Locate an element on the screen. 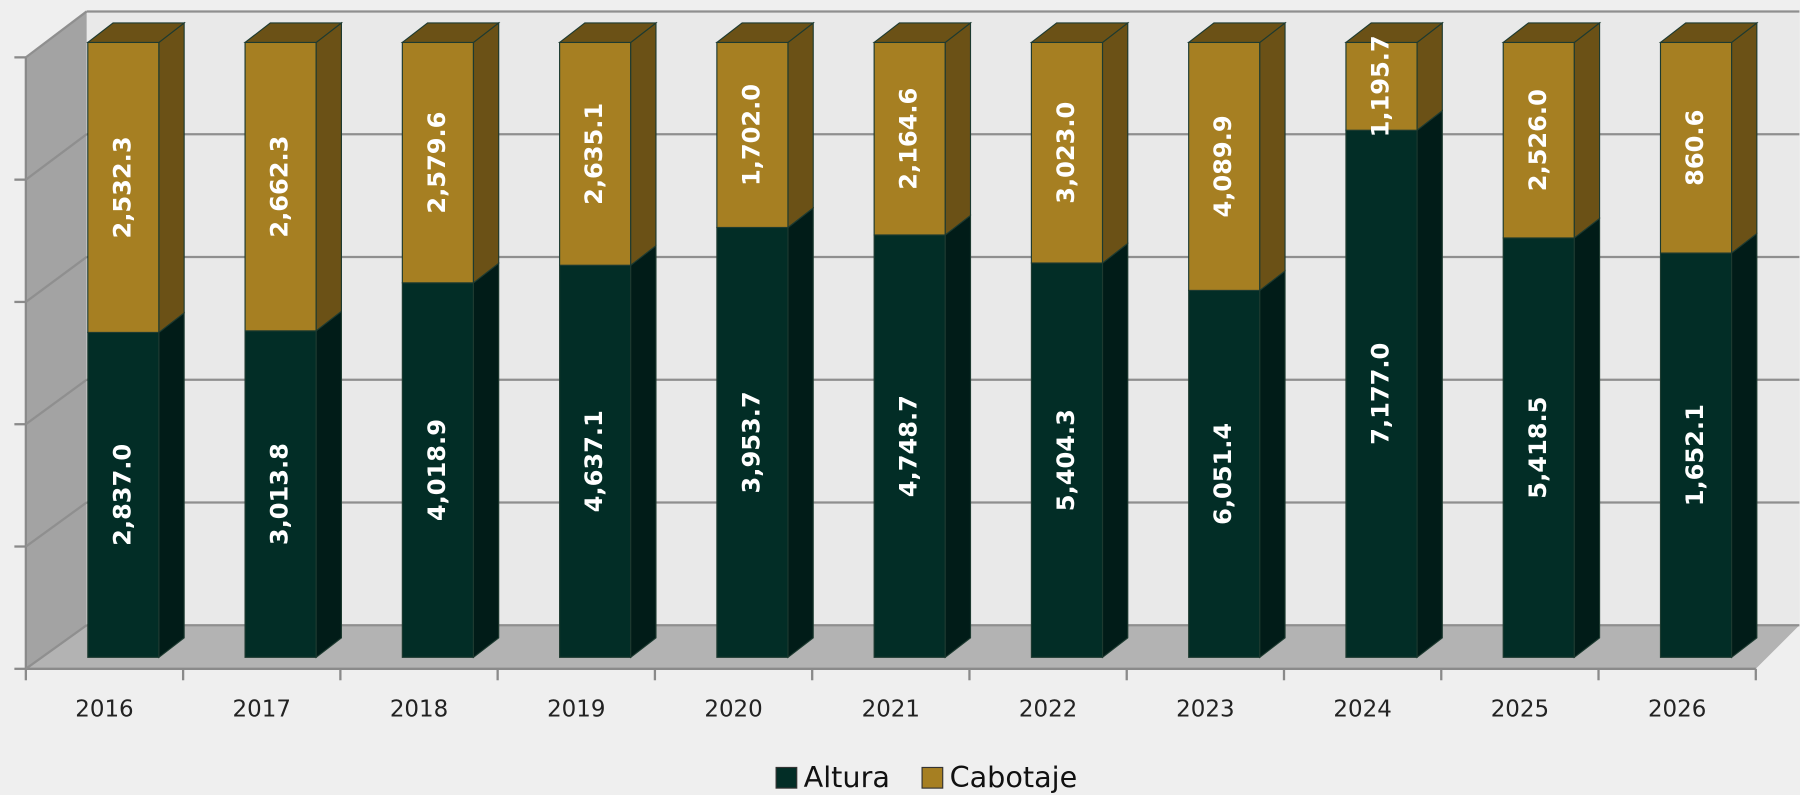 Image resolution: width=1800 pixels, height=795 pixels. side-wall is located at coordinates (56, 340).